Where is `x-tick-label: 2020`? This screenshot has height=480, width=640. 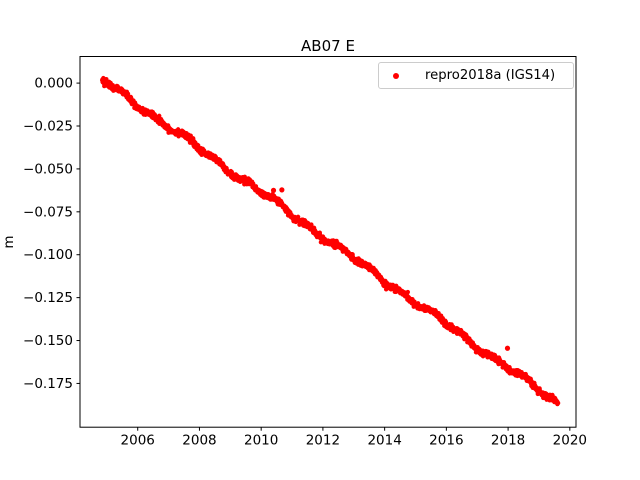
x-tick-label: 2020 is located at coordinates (570, 441).